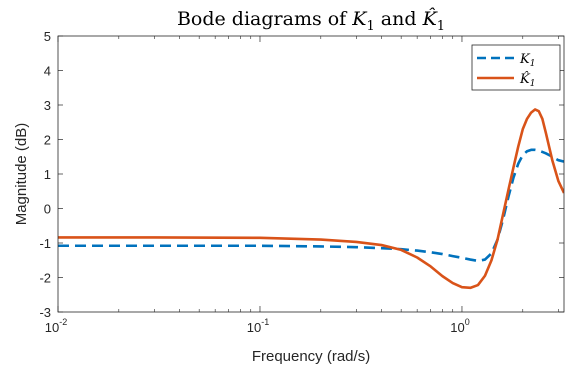 The image size is (576, 371). What do you see at coordinates (359, 19) in the screenshot?
I see `title-symbol-k1: K` at bounding box center [359, 19].